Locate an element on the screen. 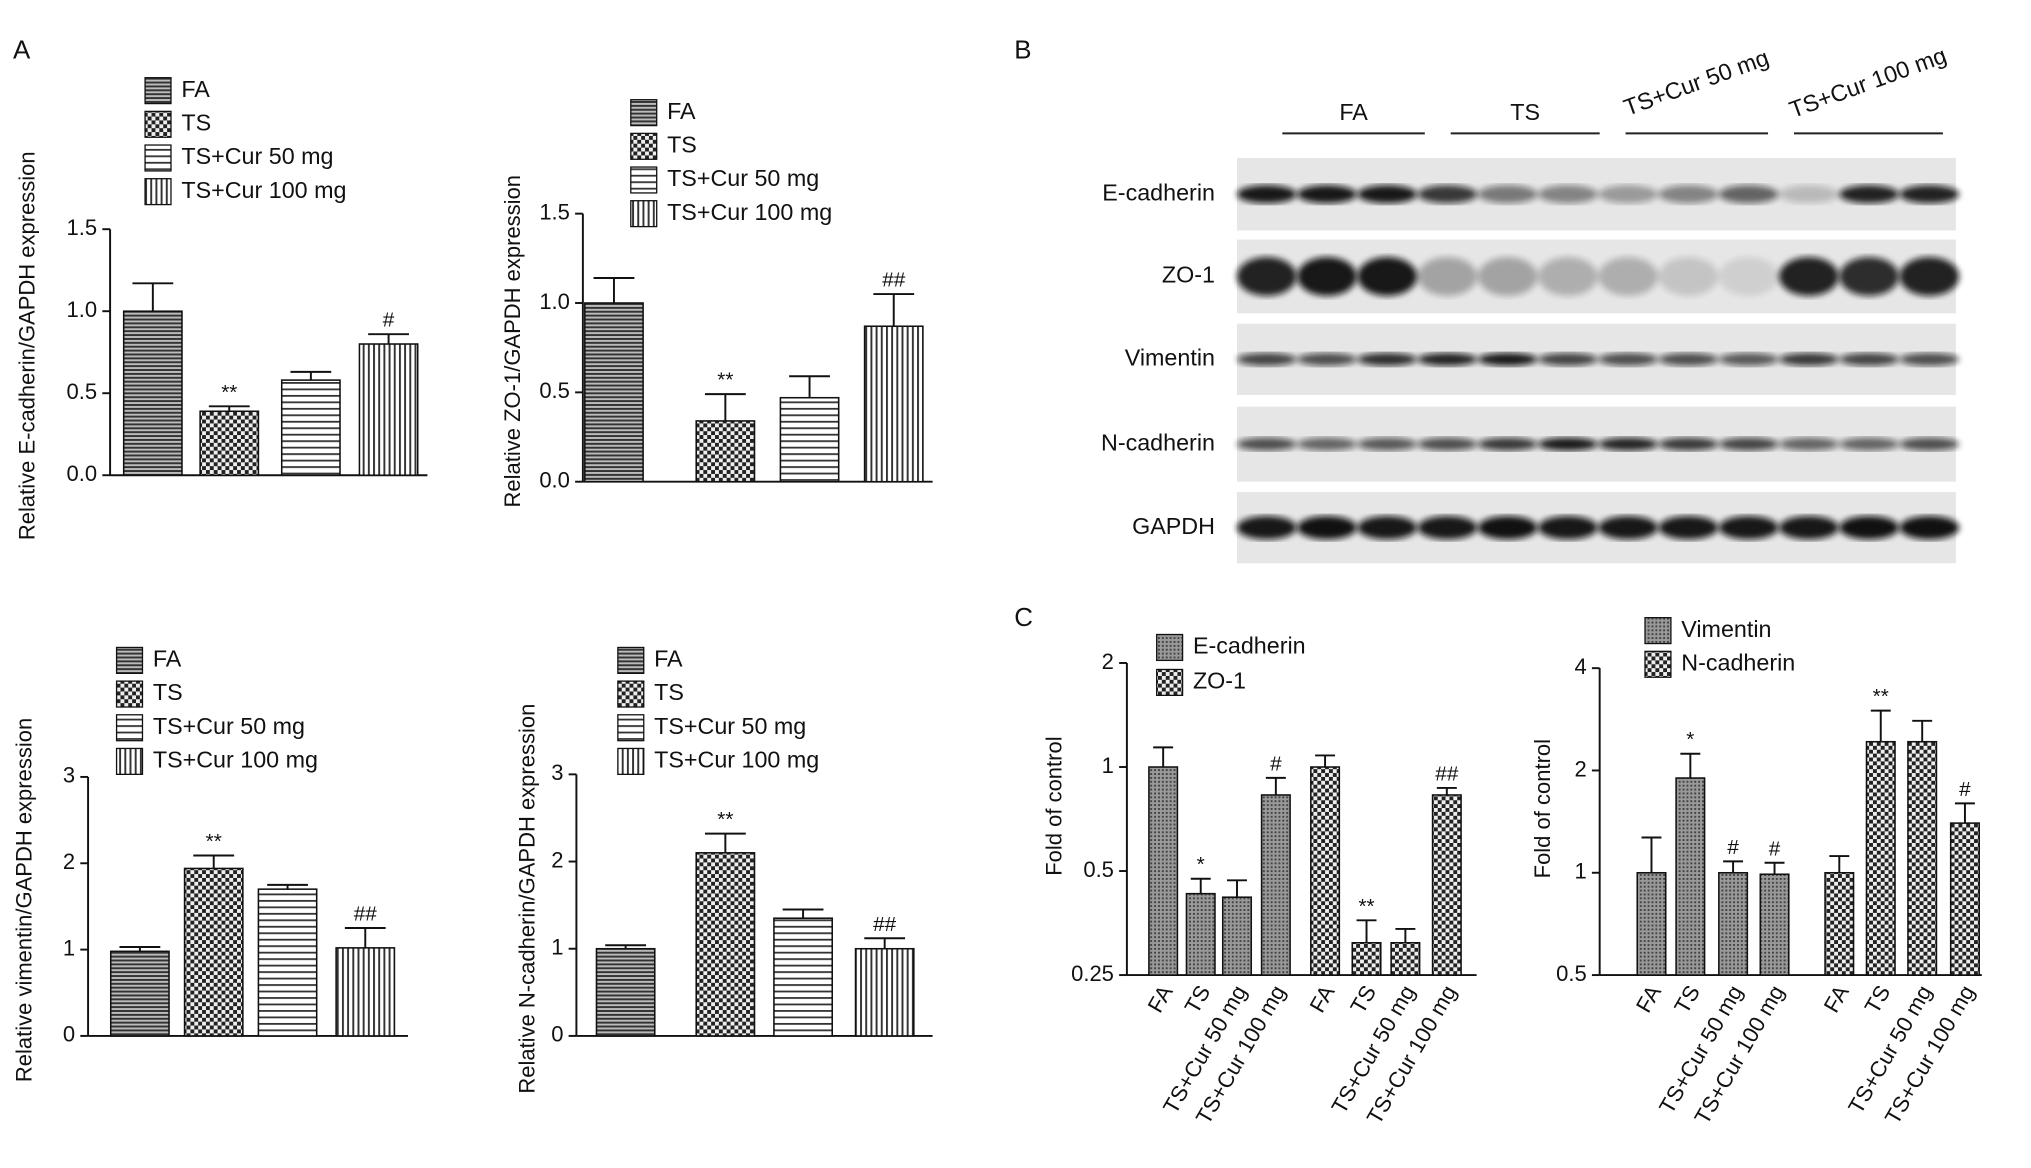 This screenshot has width=2031, height=1168. legend-label: N-cadherin is located at coordinates (1738, 662).